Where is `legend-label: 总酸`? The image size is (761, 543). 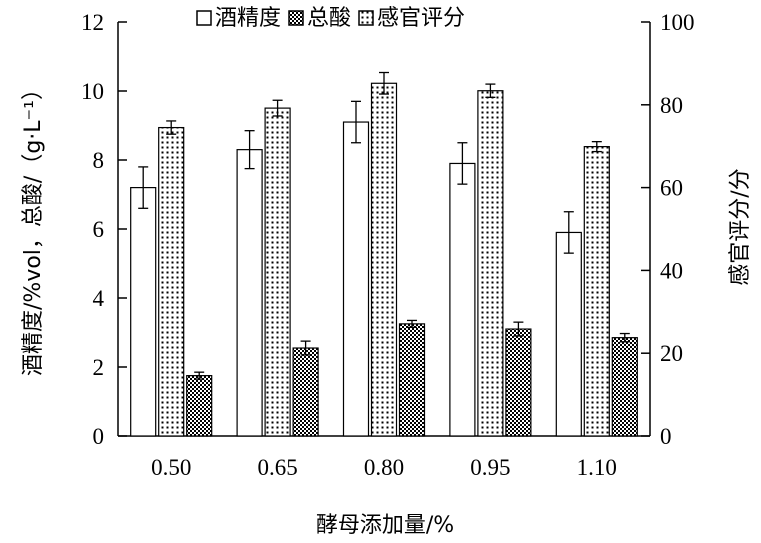 legend-label: 总酸 is located at coordinates (329, 18).